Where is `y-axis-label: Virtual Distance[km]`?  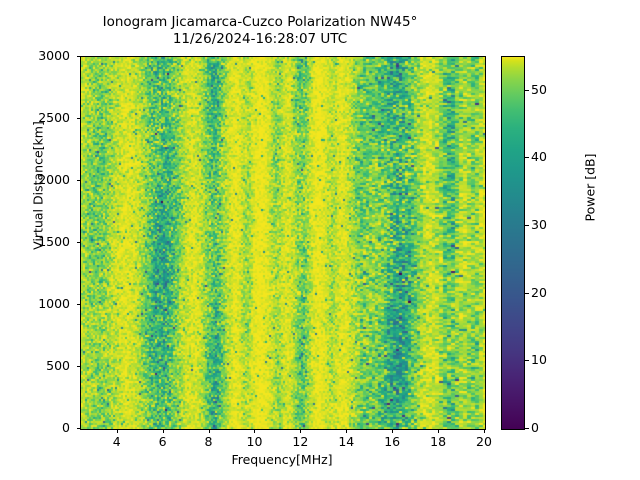 y-axis-label: Virtual Distance[km] is located at coordinates (38, 185).